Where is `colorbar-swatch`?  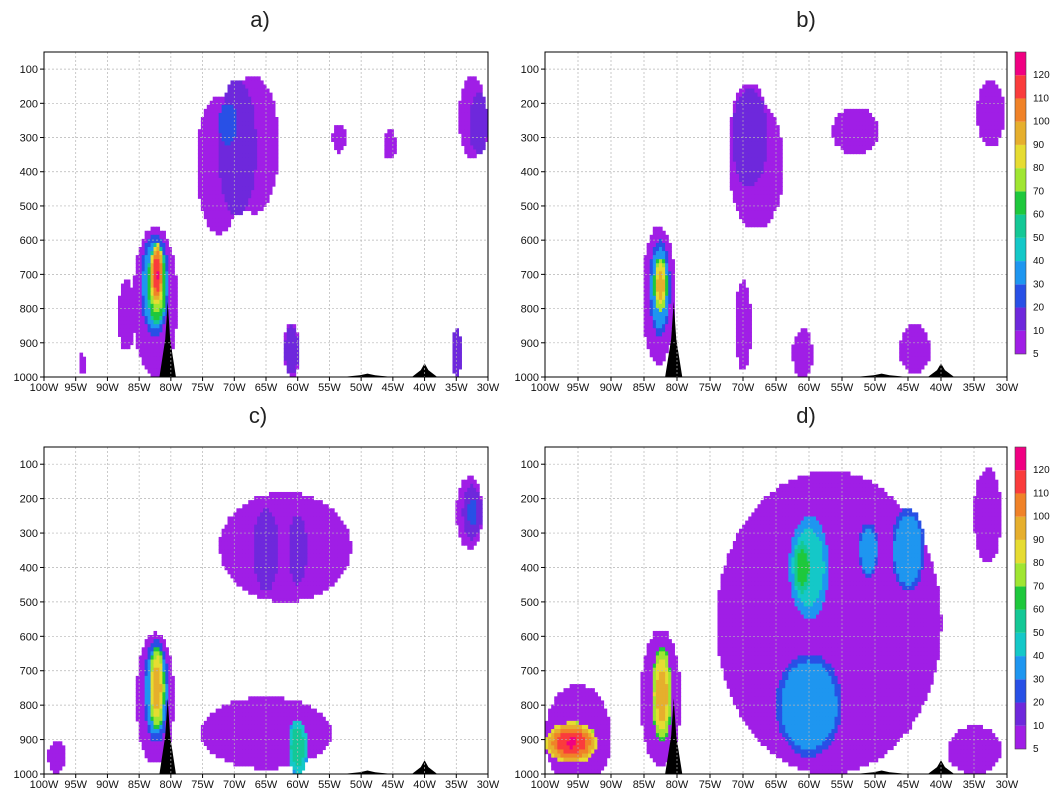
colorbar-swatch is located at coordinates (1020, 87).